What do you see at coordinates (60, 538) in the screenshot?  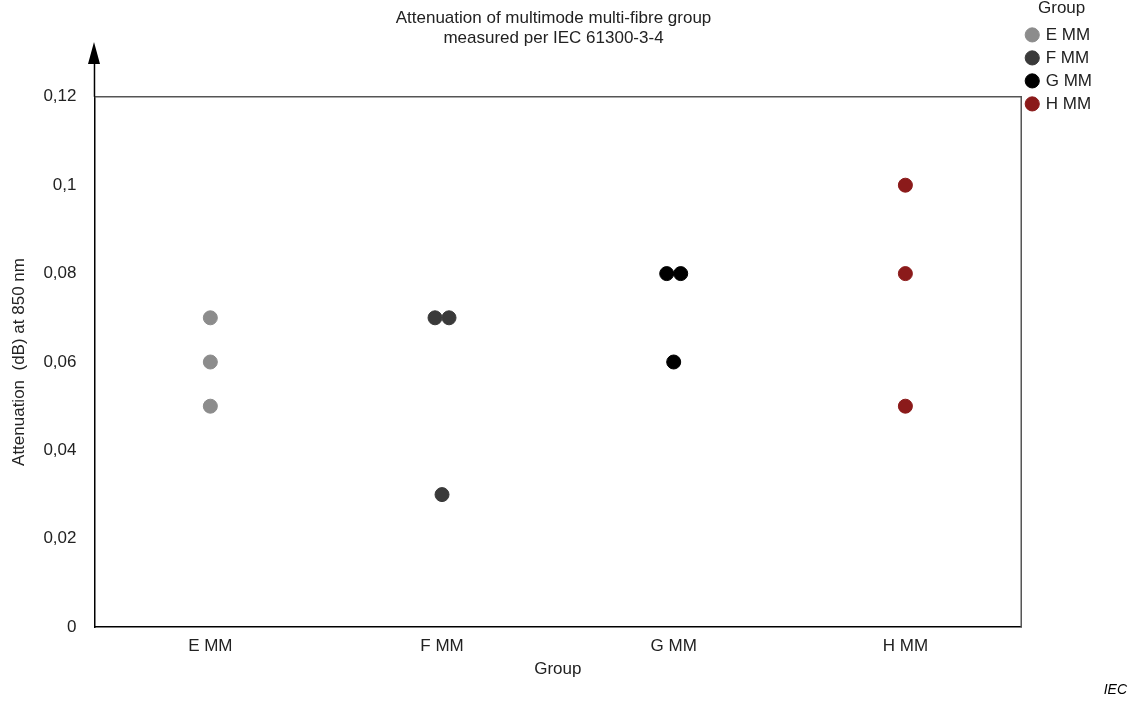 I see `y-tick-label: 0,02` at bounding box center [60, 538].